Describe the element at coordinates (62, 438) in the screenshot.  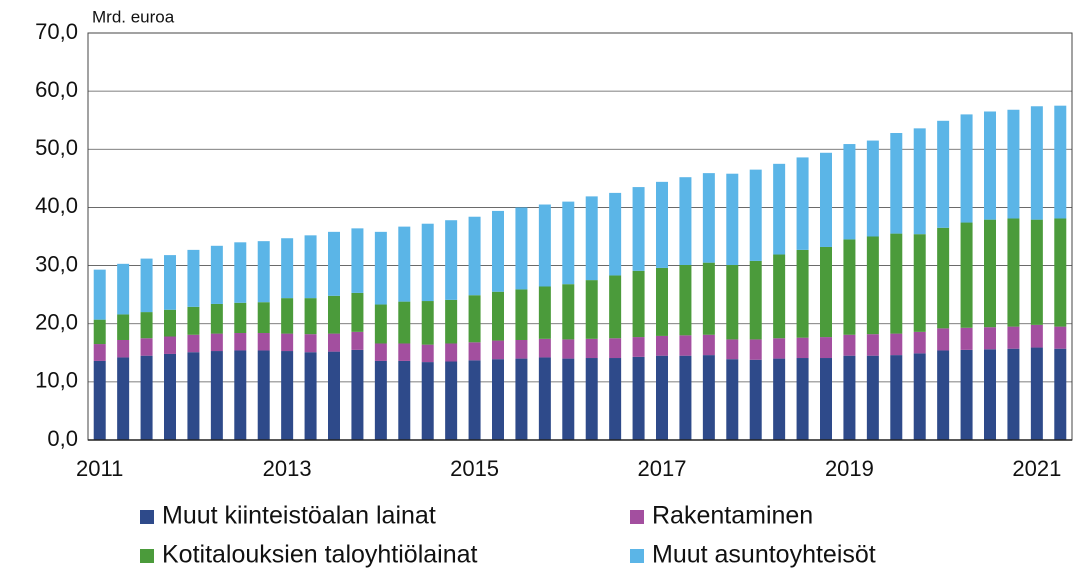
I see `y-tick-label: 0,0` at that location.